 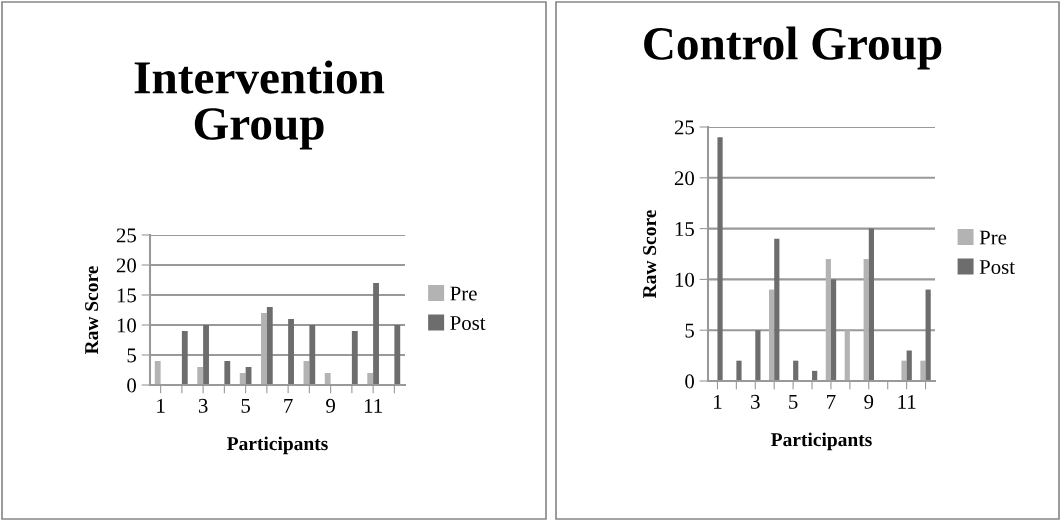 What do you see at coordinates (259, 105) in the screenshot?
I see `chart-title: Intervention Group` at bounding box center [259, 105].